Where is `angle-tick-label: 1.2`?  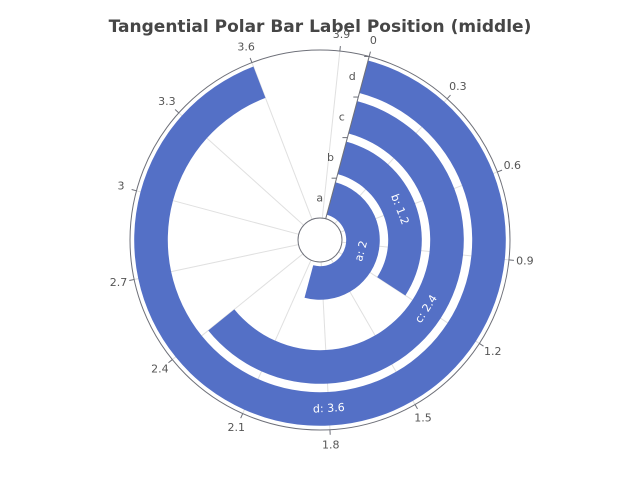 angle-tick-label: 1.2 is located at coordinates (493, 351).